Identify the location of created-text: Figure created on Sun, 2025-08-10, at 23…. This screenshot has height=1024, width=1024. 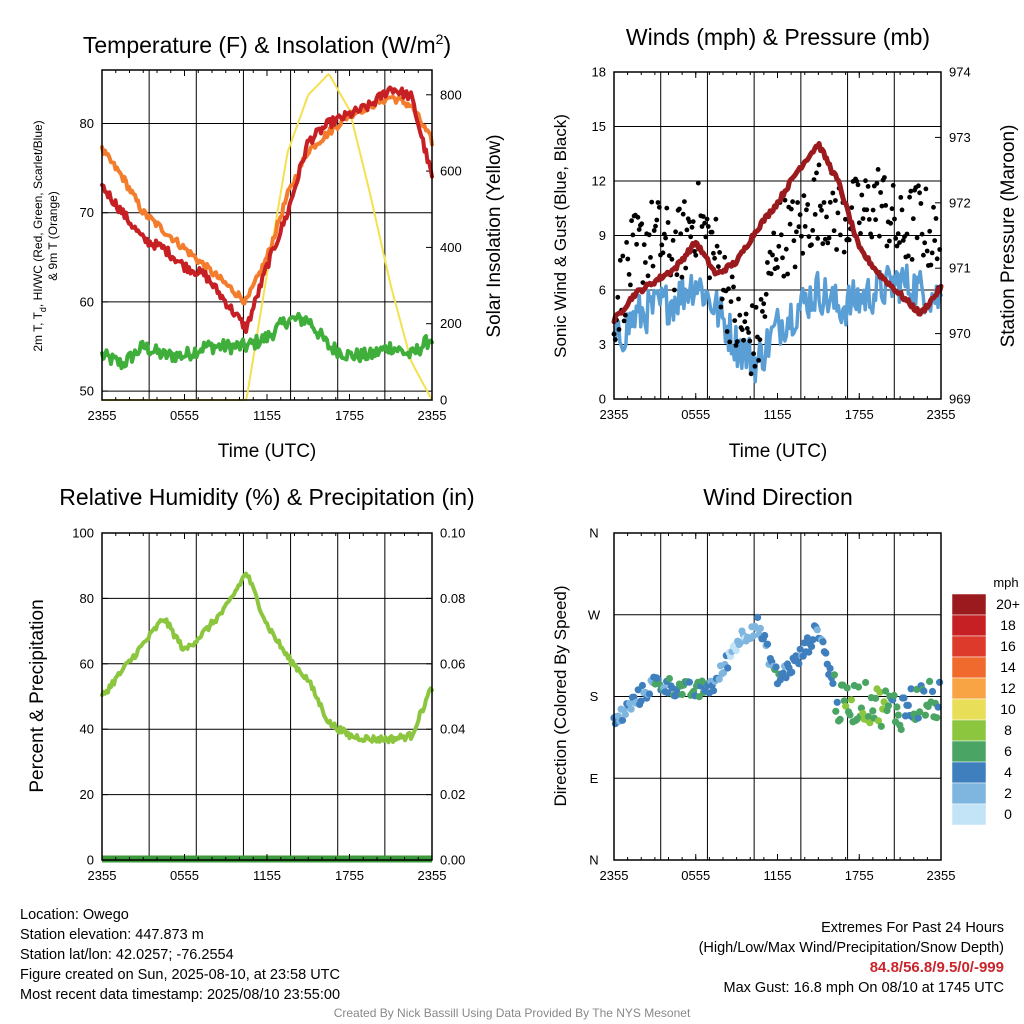
(180, 975).